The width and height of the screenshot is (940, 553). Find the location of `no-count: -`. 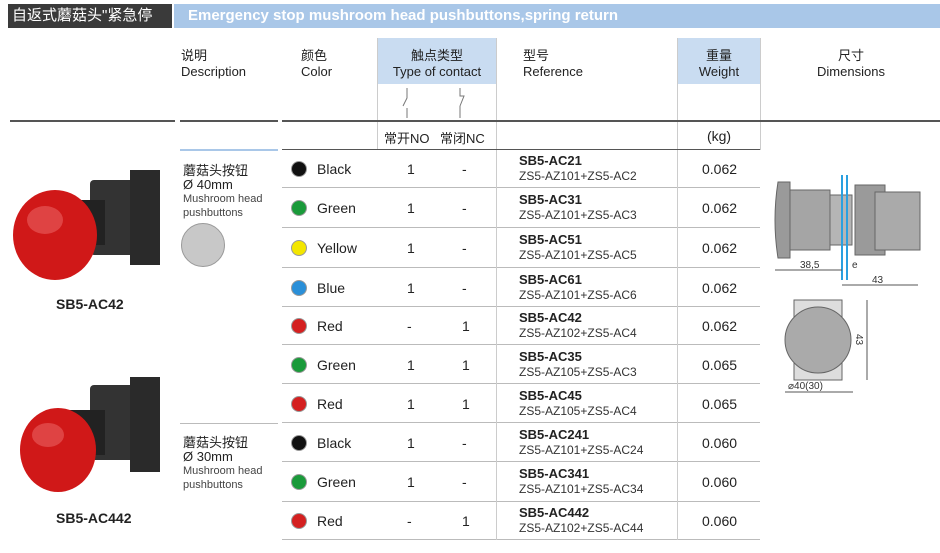

no-count: - is located at coordinates (409, 326).